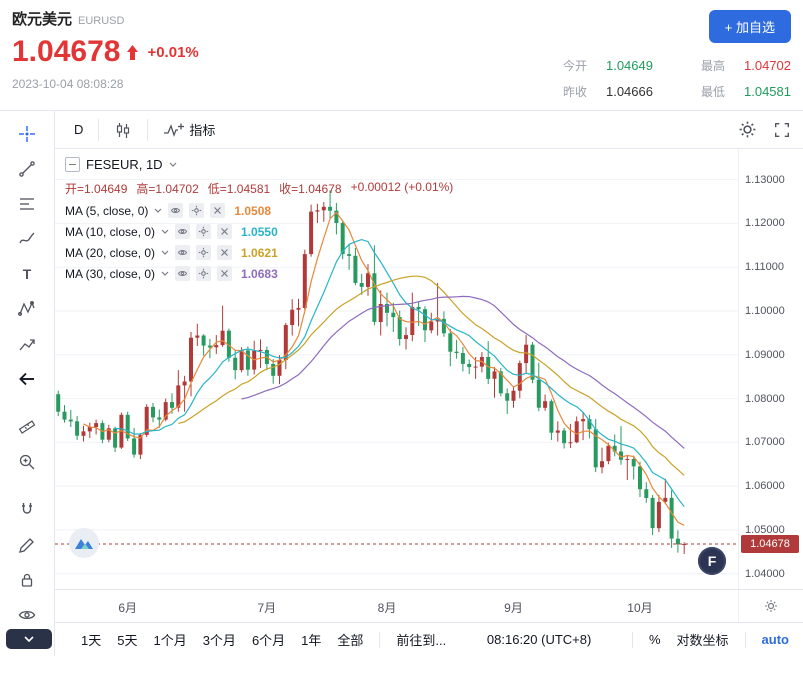 The height and width of the screenshot is (677, 803). What do you see at coordinates (27, 614) in the screenshot?
I see `hide-drawings-button` at bounding box center [27, 614].